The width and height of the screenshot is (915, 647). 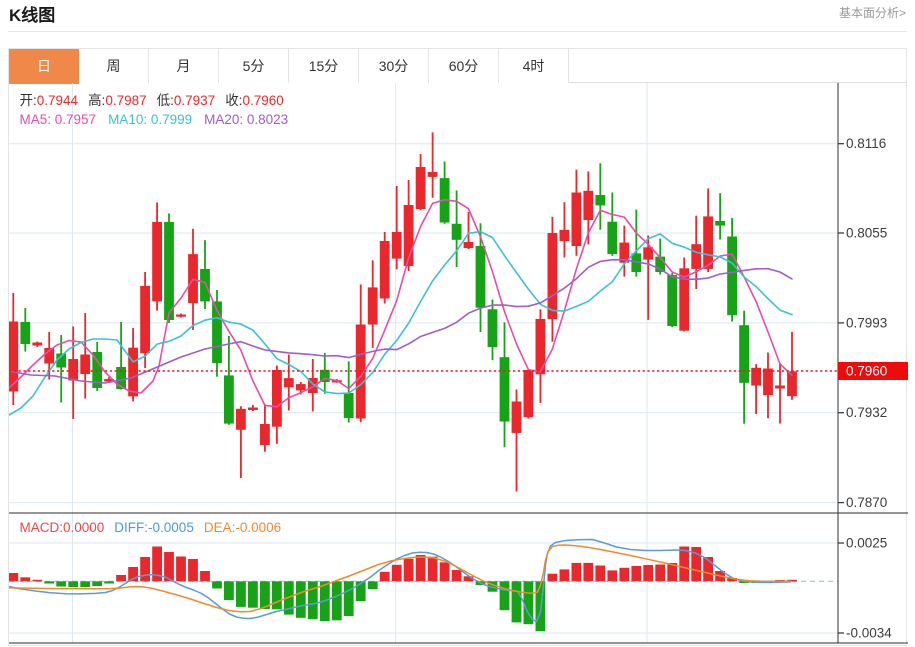 What do you see at coordinates (869, 633) in the screenshot?
I see `svg-text: -0.0034` at bounding box center [869, 633].